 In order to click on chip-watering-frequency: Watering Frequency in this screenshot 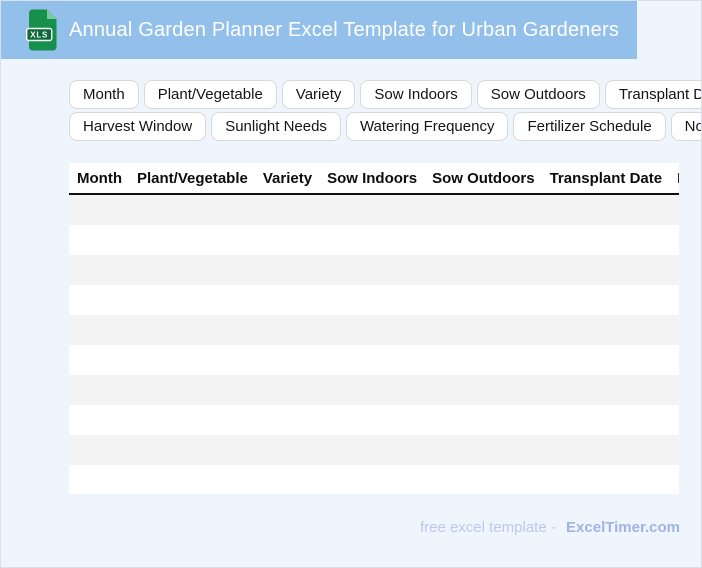, I will do `click(427, 126)`.